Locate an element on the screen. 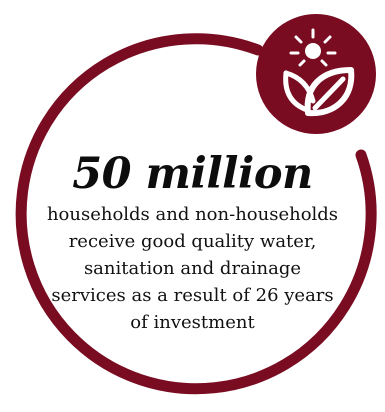 The height and width of the screenshot is (412, 385). stat-value: 50 million is located at coordinates (192, 174).